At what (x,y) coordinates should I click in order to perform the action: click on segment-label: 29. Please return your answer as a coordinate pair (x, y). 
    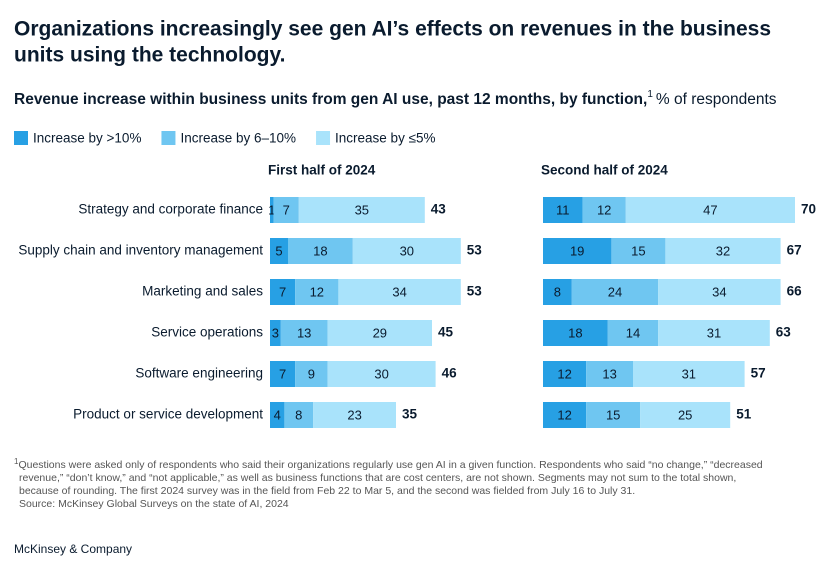
    Looking at the image, I should click on (380, 332).